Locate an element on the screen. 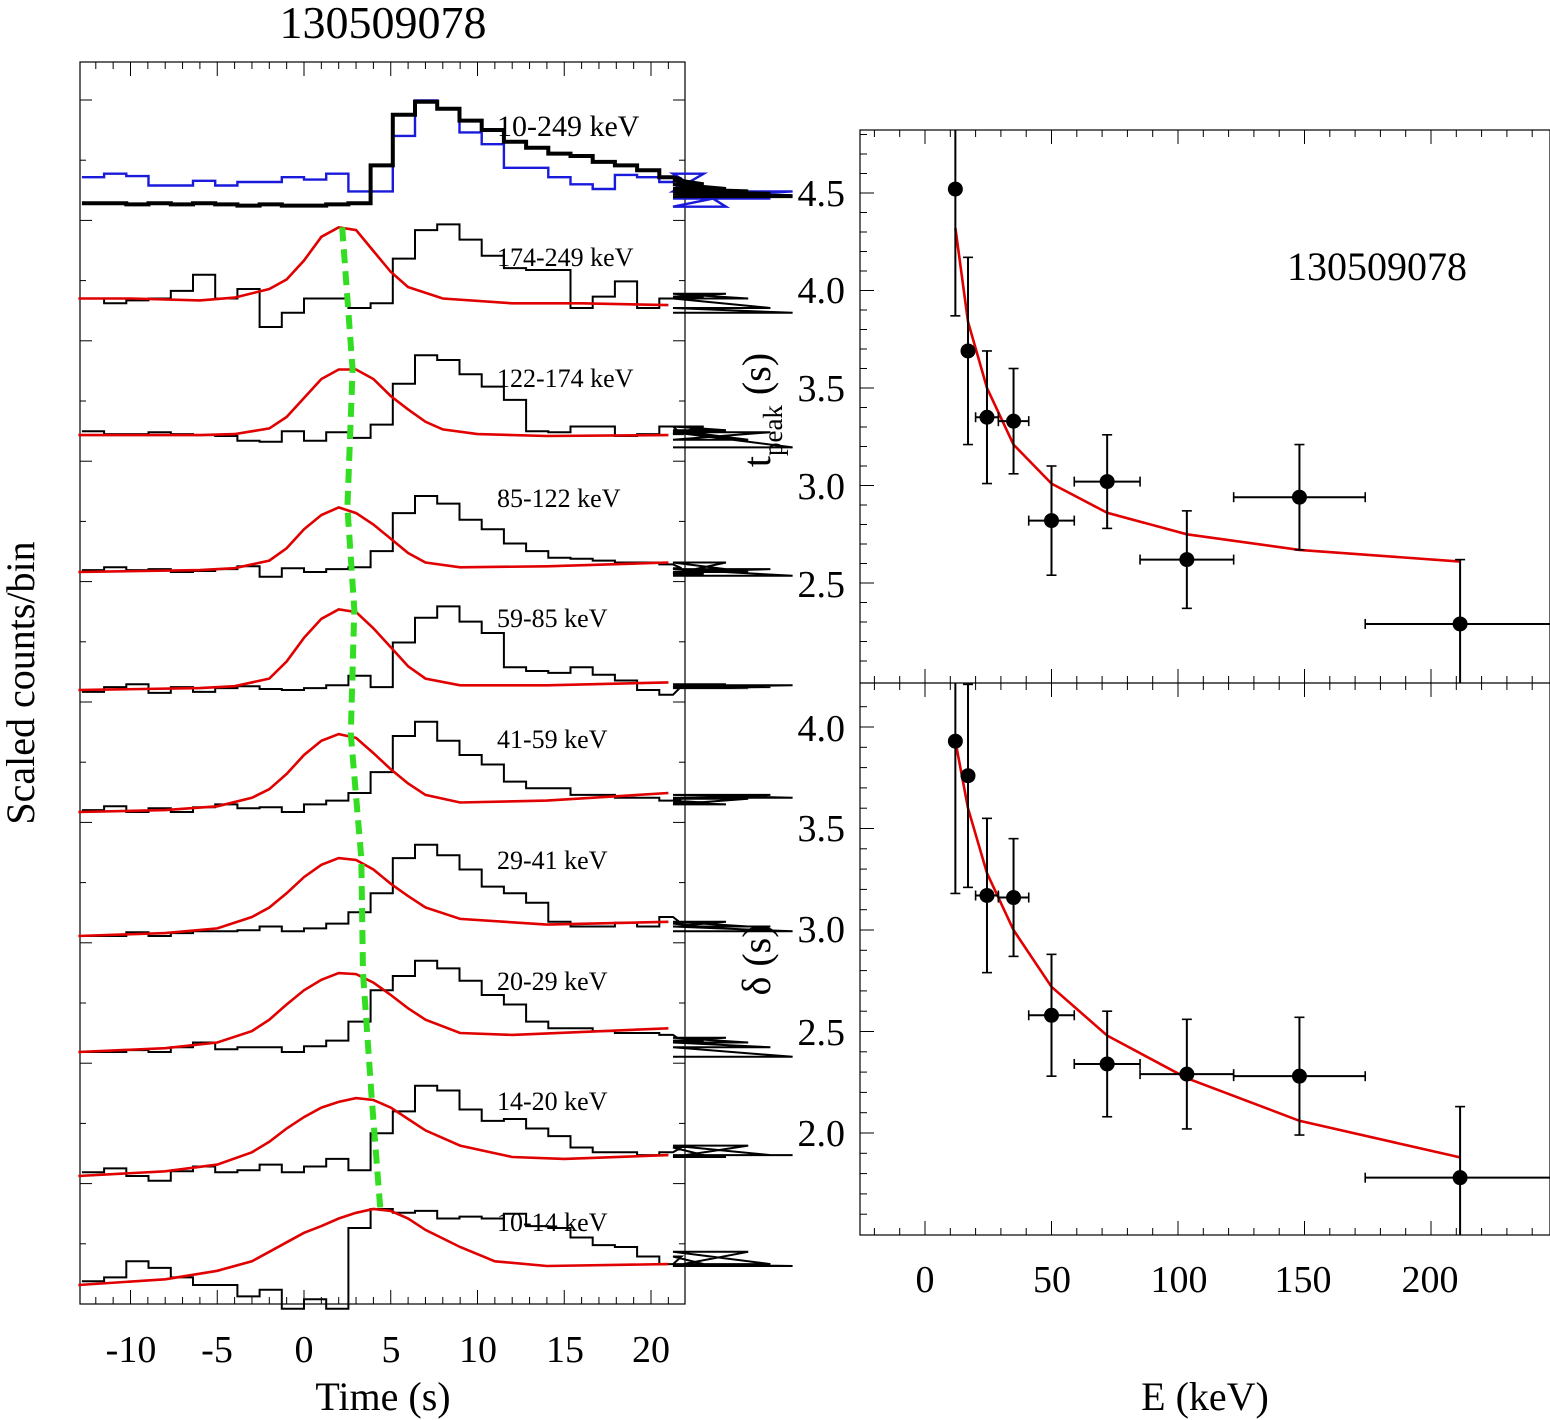 This screenshot has width=1550, height=1420. right-x-tick-labels: 0 50 100 150 200 is located at coordinates (1187, 1280).